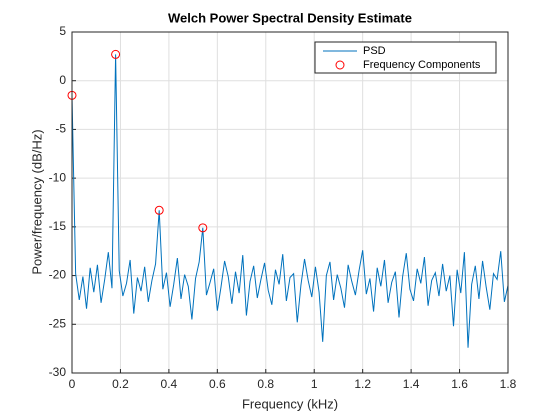  I want to click on legend-symbol, so click(340, 65).